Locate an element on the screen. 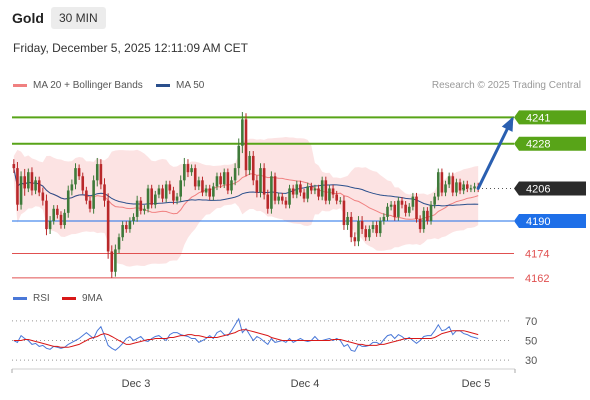 Image resolution: width=590 pixels, height=400 pixels. forecast-arrow is located at coordinates (495, 153).